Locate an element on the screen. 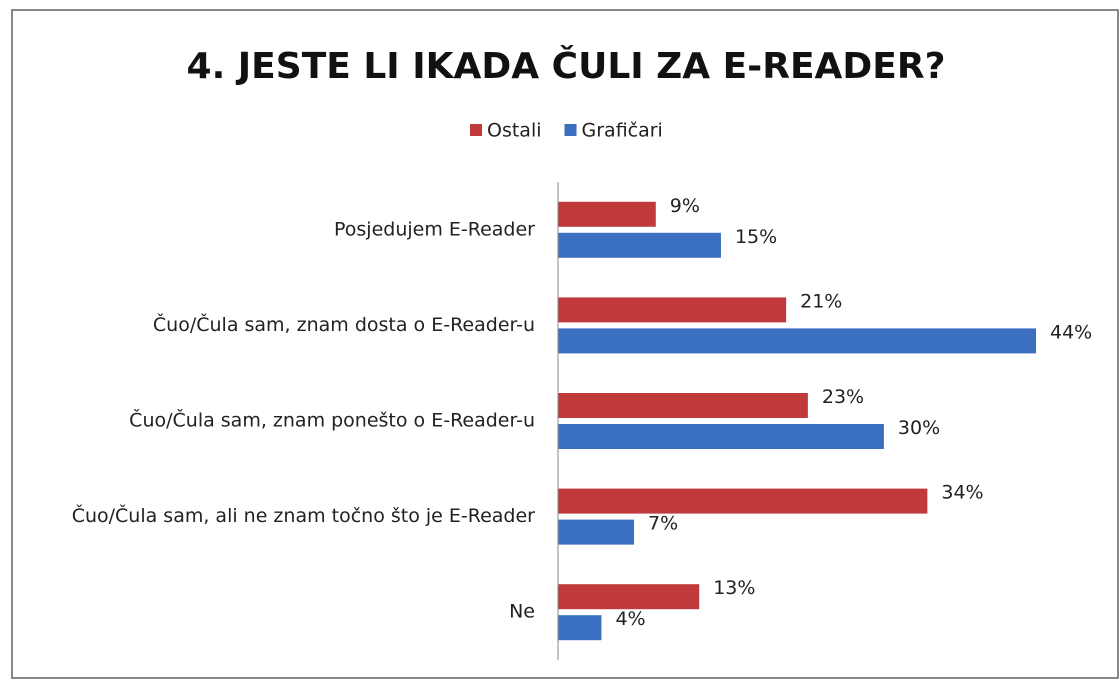 The height and width of the screenshot is (680, 1120). y-tick-label: Ne is located at coordinates (522, 612).